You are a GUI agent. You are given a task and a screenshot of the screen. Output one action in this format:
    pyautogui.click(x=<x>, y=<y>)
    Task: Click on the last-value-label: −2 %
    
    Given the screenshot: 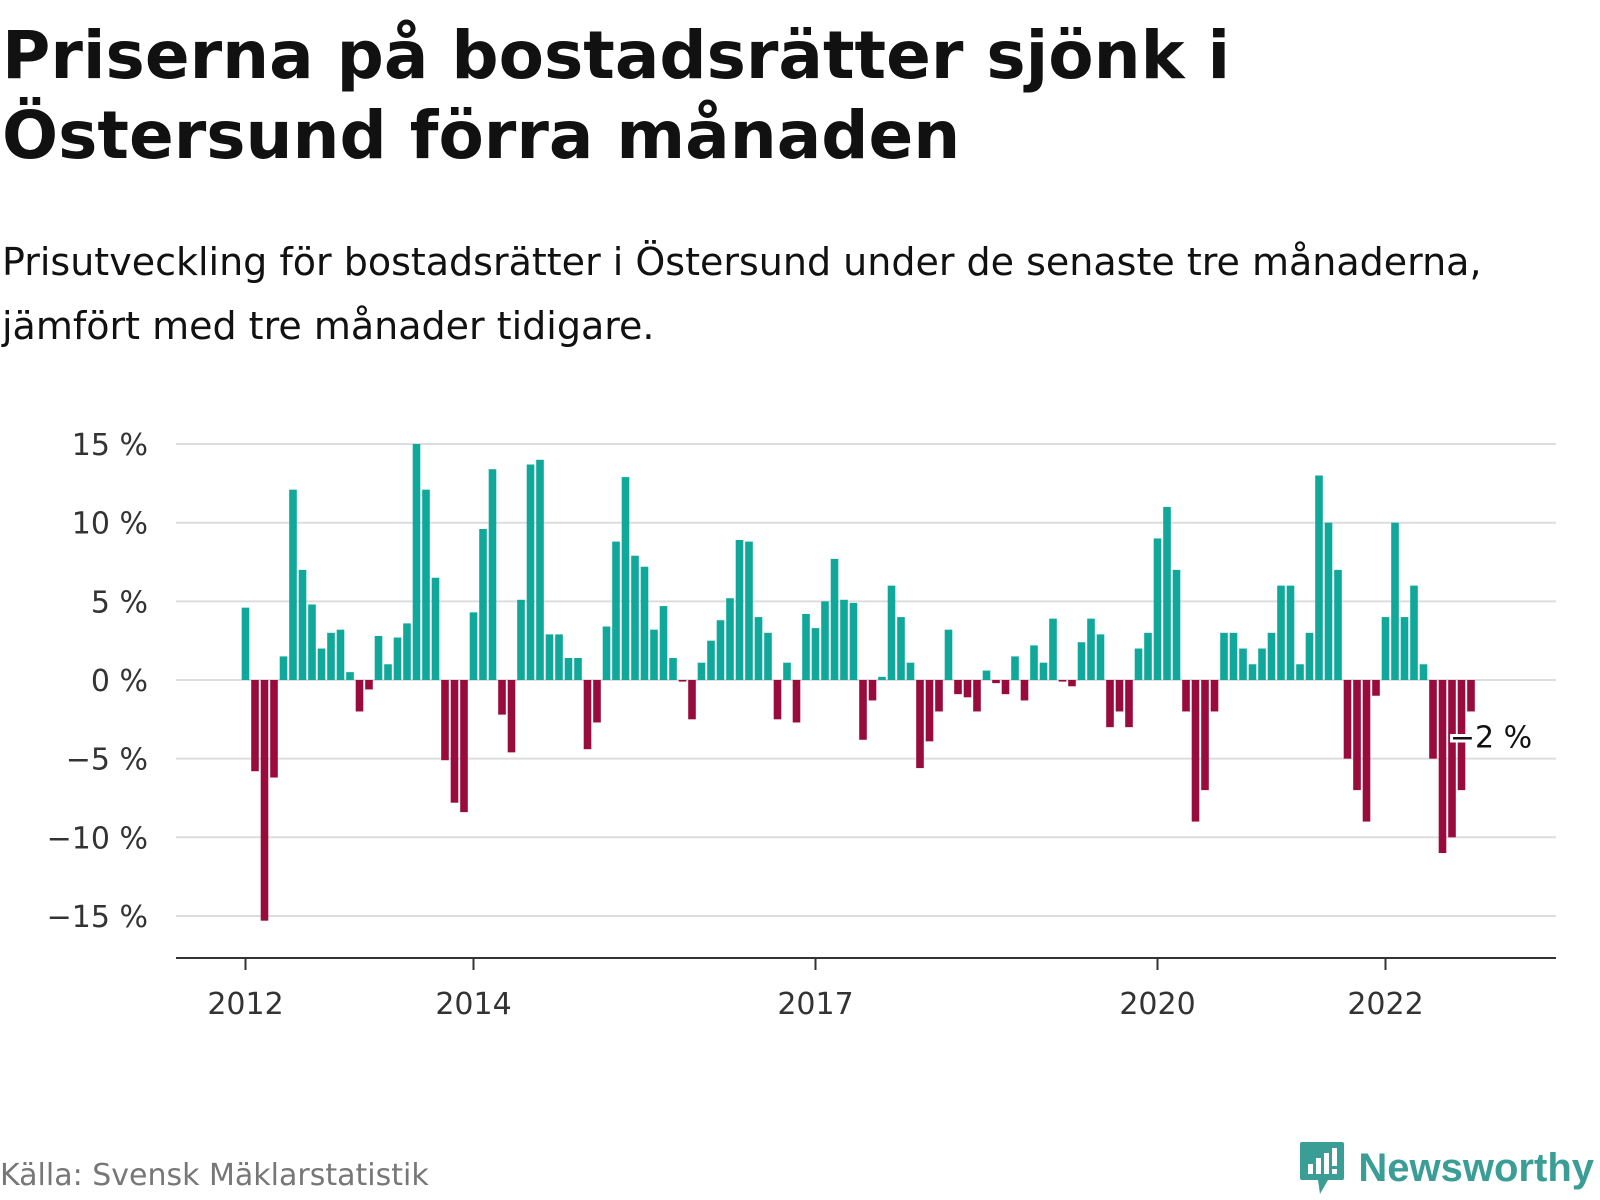 What is the action you would take?
    pyautogui.click(x=1491, y=737)
    